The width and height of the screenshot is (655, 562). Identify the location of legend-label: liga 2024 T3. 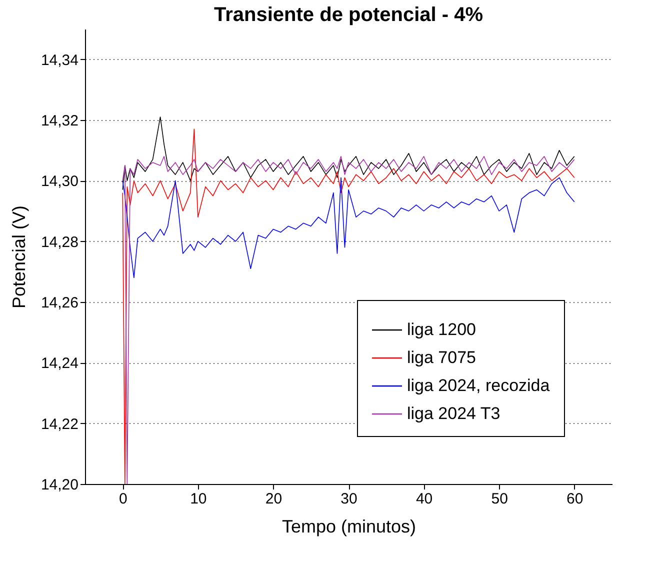
(453, 413).